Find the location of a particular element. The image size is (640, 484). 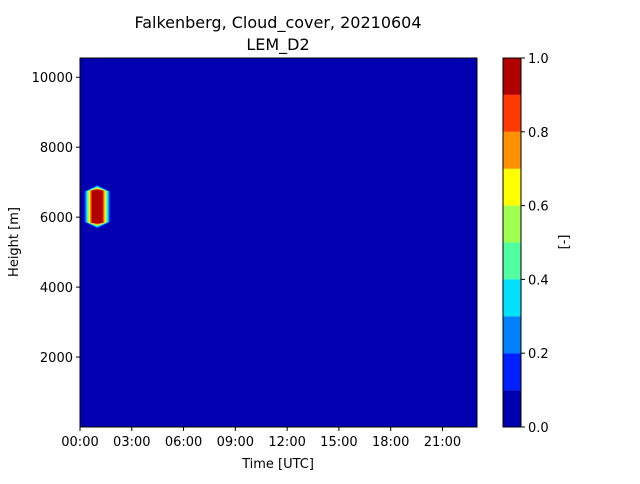

colorbar-frame is located at coordinates (512, 242).